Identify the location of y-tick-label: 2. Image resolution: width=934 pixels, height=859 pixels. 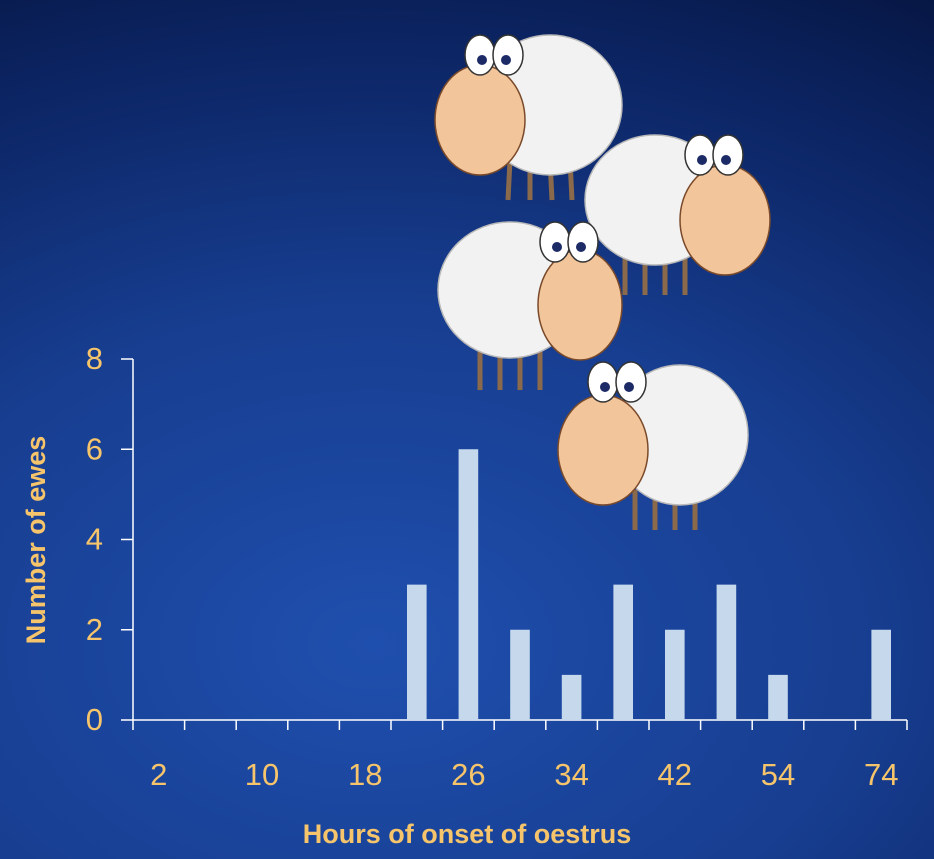
(94, 629).